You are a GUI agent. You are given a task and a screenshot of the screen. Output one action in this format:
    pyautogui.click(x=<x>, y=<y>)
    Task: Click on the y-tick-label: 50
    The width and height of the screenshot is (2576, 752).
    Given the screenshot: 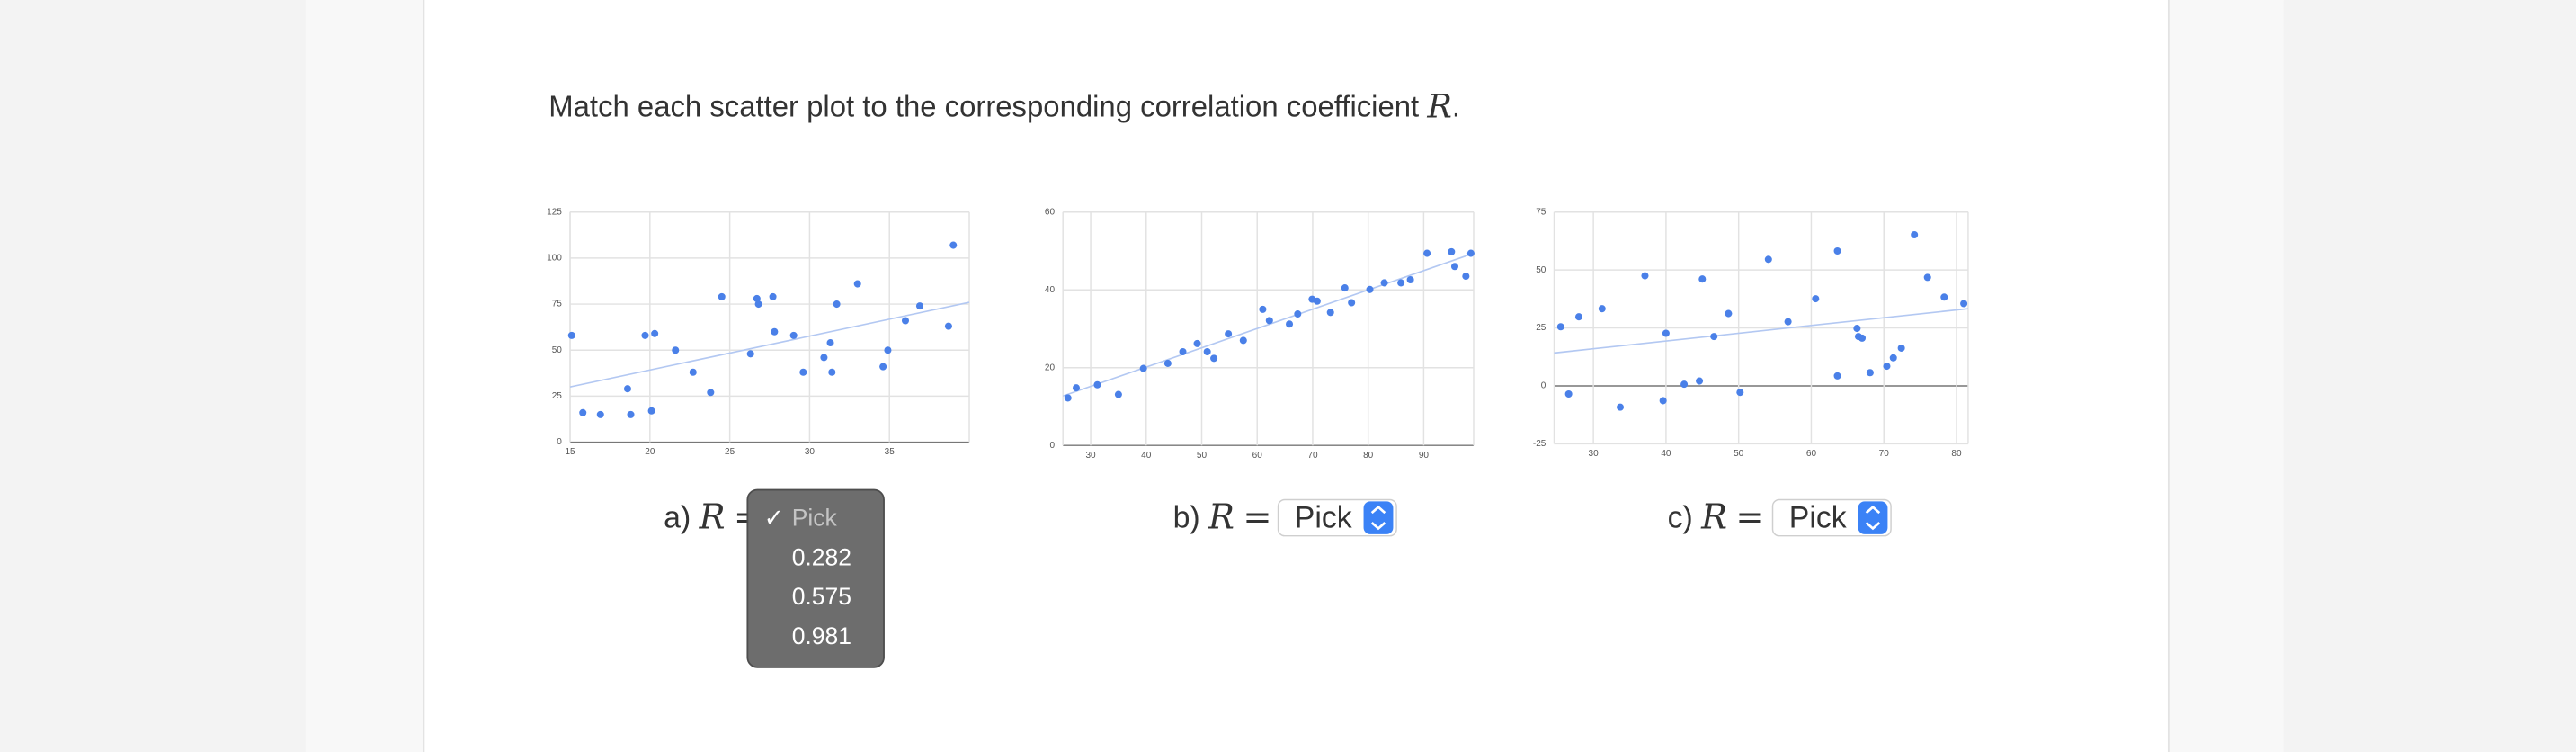 What is the action you would take?
    pyautogui.click(x=1541, y=270)
    